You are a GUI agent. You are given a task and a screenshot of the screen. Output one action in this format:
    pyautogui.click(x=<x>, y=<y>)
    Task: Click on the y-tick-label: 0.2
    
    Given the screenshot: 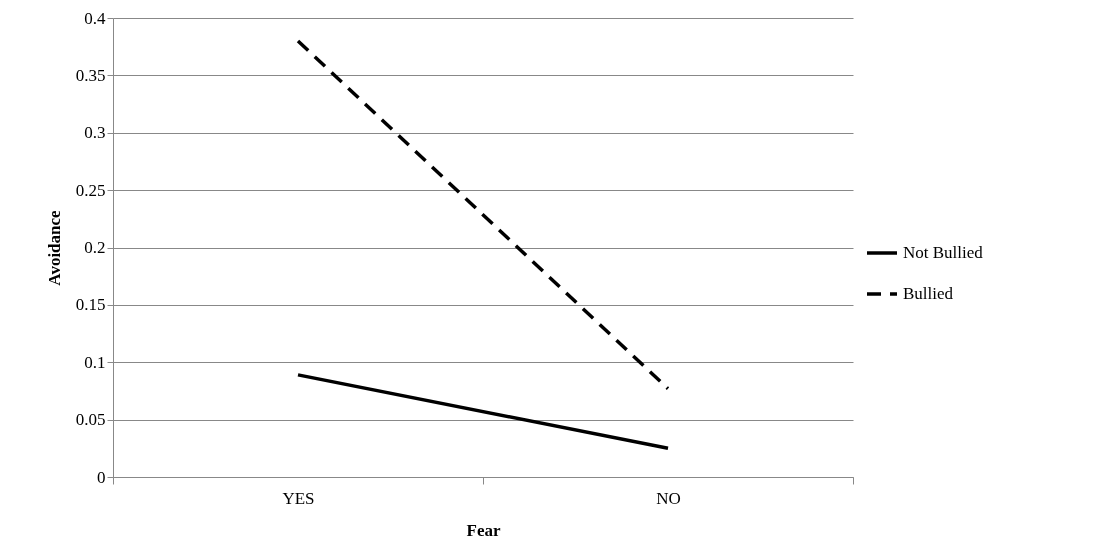 What is the action you would take?
    pyautogui.click(x=95, y=247)
    